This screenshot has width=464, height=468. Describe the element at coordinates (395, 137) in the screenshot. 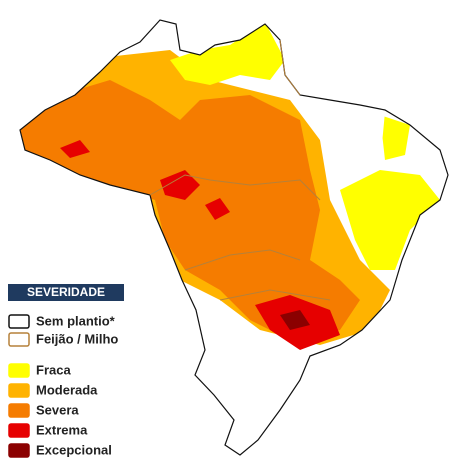

I see `weak-area-northeast` at that location.